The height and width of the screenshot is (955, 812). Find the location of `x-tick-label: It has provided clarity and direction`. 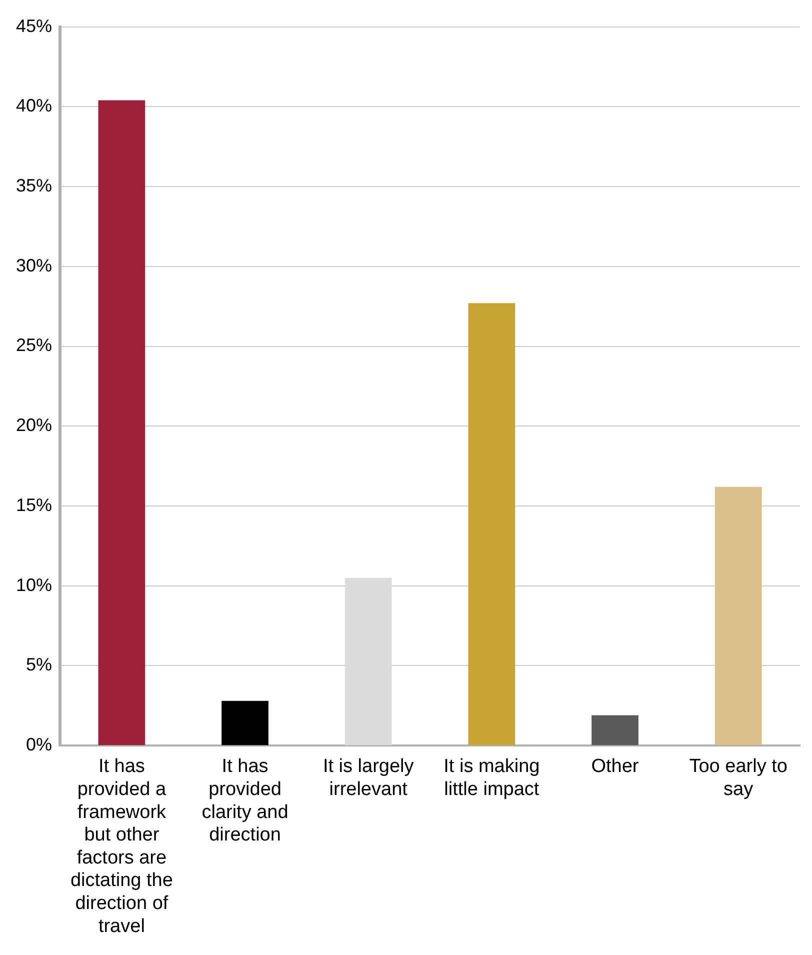

x-tick-label: It has provided clarity and direction is located at coordinates (245, 801).